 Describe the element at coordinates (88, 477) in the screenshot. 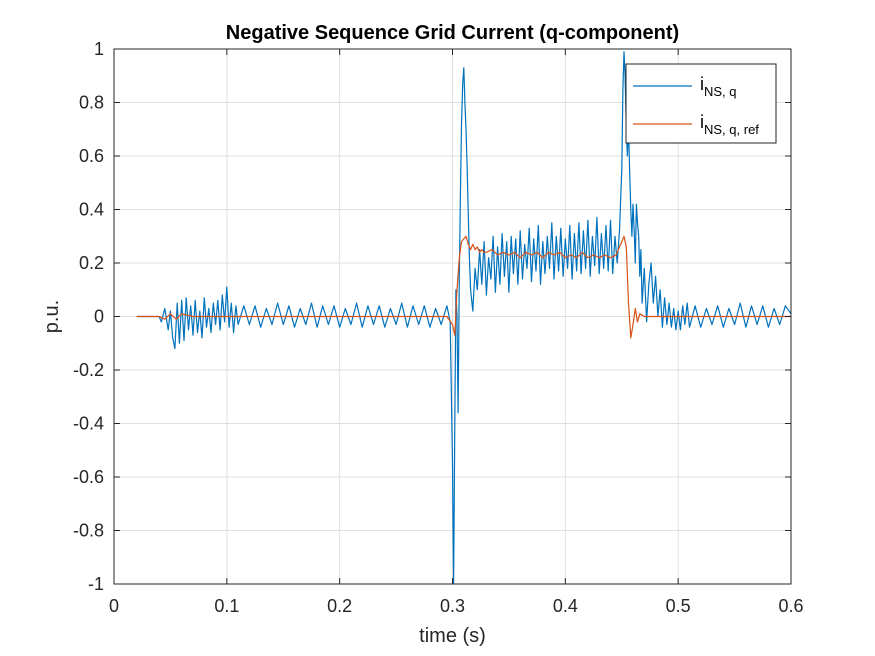

I see `y-tick-label: -0.6` at that location.